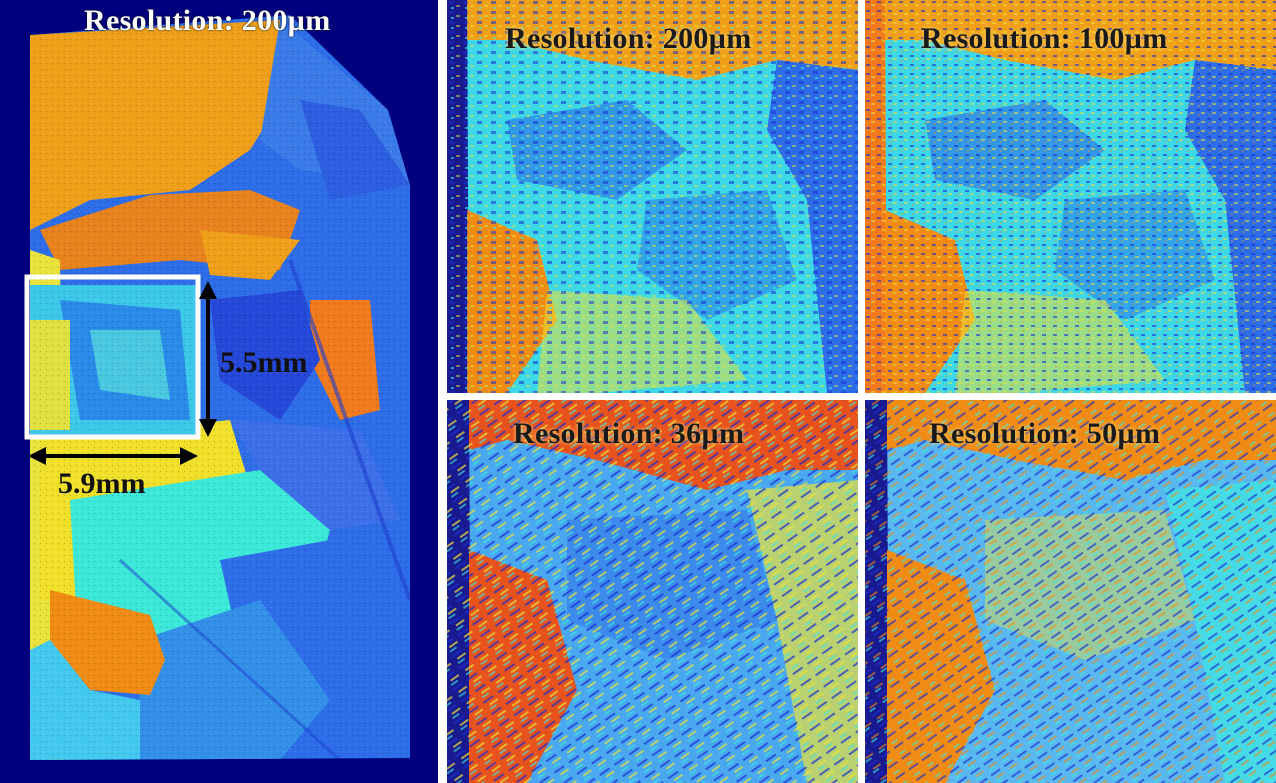 This screenshot has width=1276, height=783. Describe the element at coordinates (1045, 433) in the screenshot. I see `bottom-right-resolution-label: Resolution: 50µm` at that location.